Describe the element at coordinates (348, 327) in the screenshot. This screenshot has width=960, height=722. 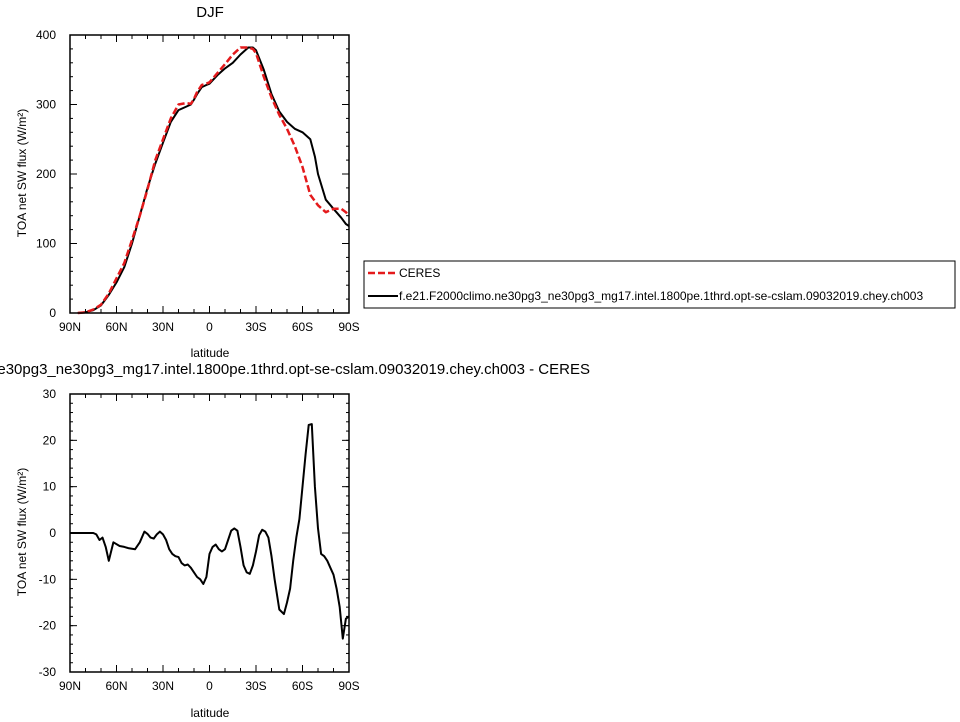
I see `top-x-tick-label: 90S` at that location.